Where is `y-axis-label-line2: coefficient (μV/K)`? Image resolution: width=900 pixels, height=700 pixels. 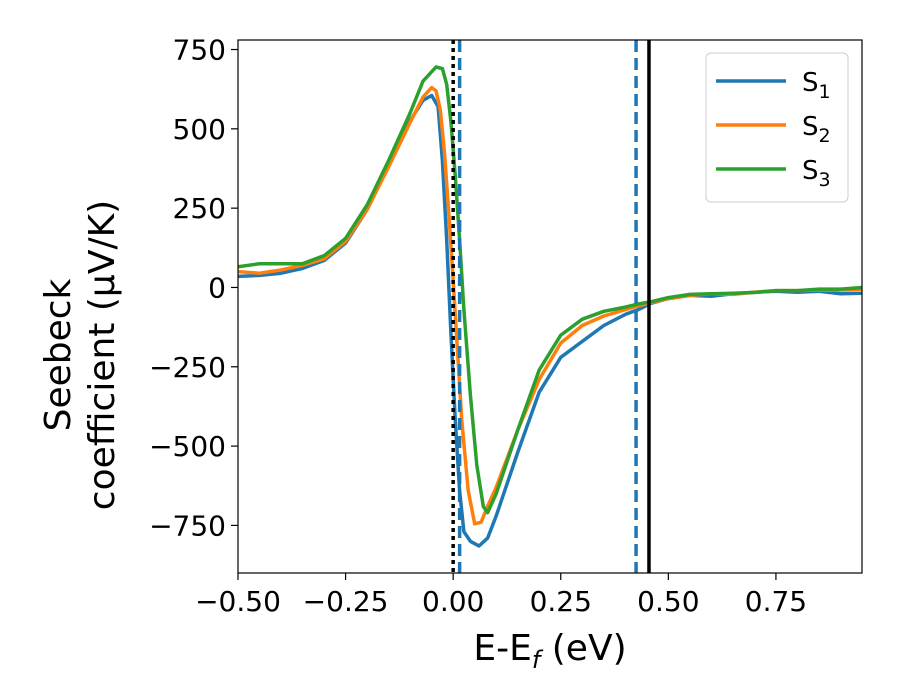 y-axis-label-line2: coefficient (μV/K) is located at coordinates (102, 355).